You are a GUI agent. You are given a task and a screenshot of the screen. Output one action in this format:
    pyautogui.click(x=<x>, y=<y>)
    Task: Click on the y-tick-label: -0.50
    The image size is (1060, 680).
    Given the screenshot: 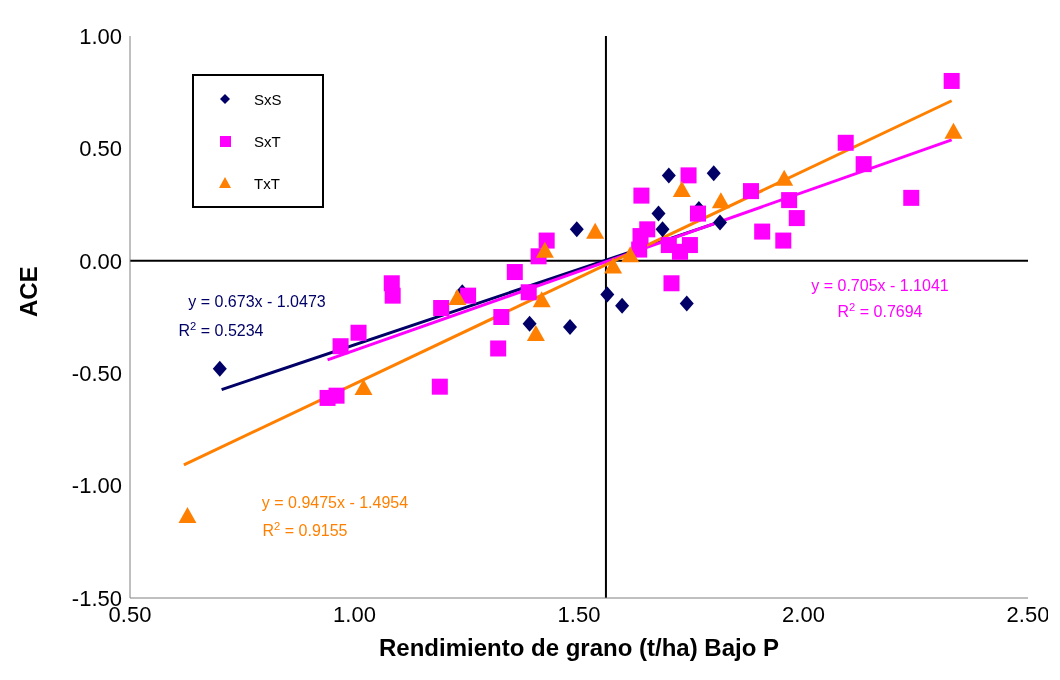 What is the action you would take?
    pyautogui.click(x=96, y=374)
    